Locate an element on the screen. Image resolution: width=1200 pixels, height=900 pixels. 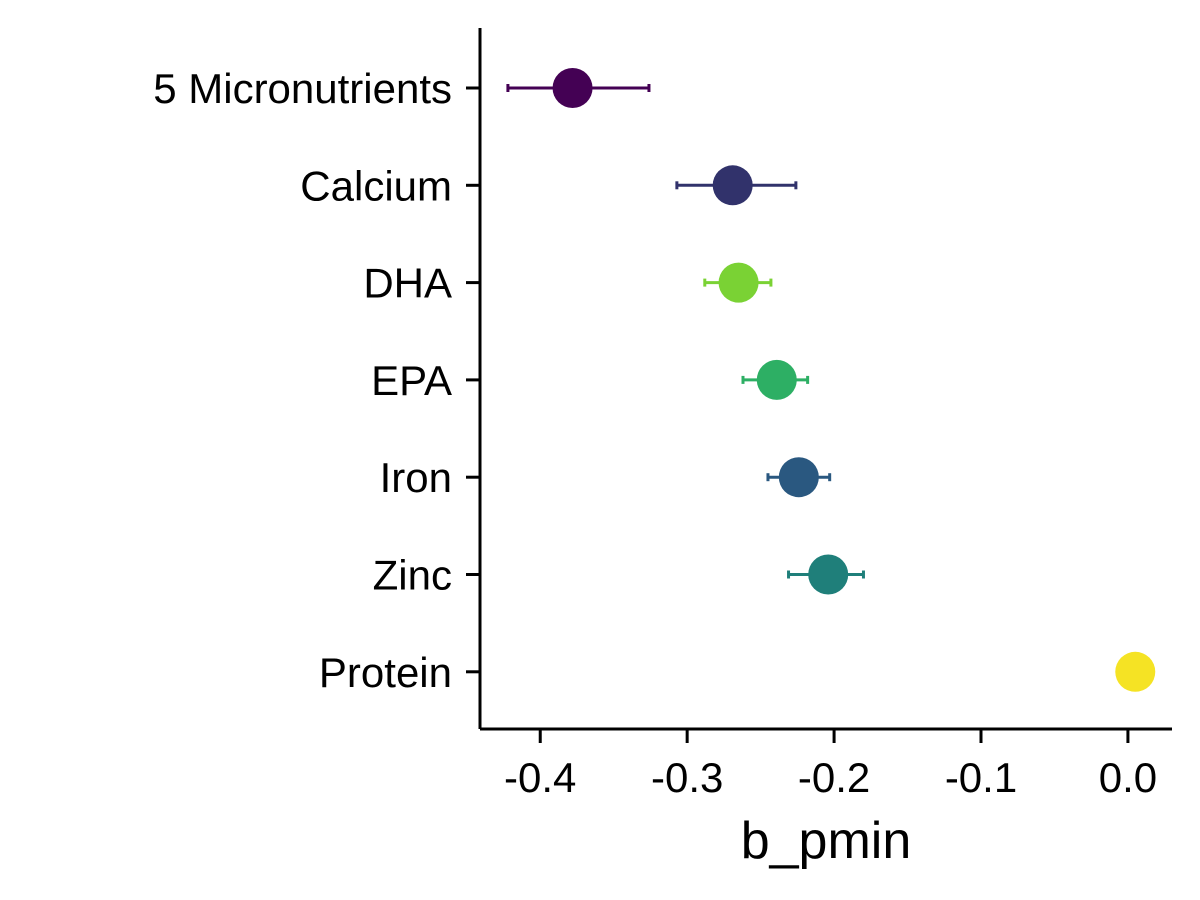
point-group-epa is located at coordinates (775, 379).